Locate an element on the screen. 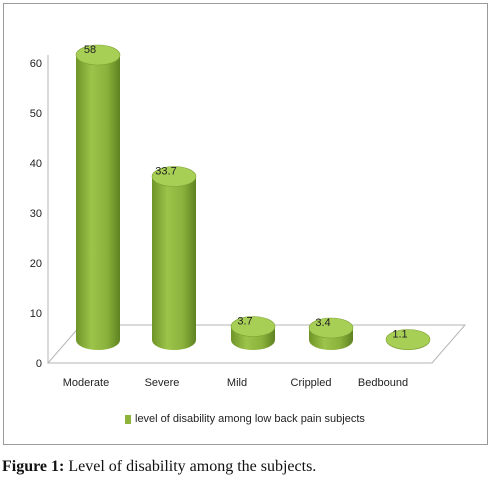 The image size is (491, 483). data-label: 58 is located at coordinates (90, 50).